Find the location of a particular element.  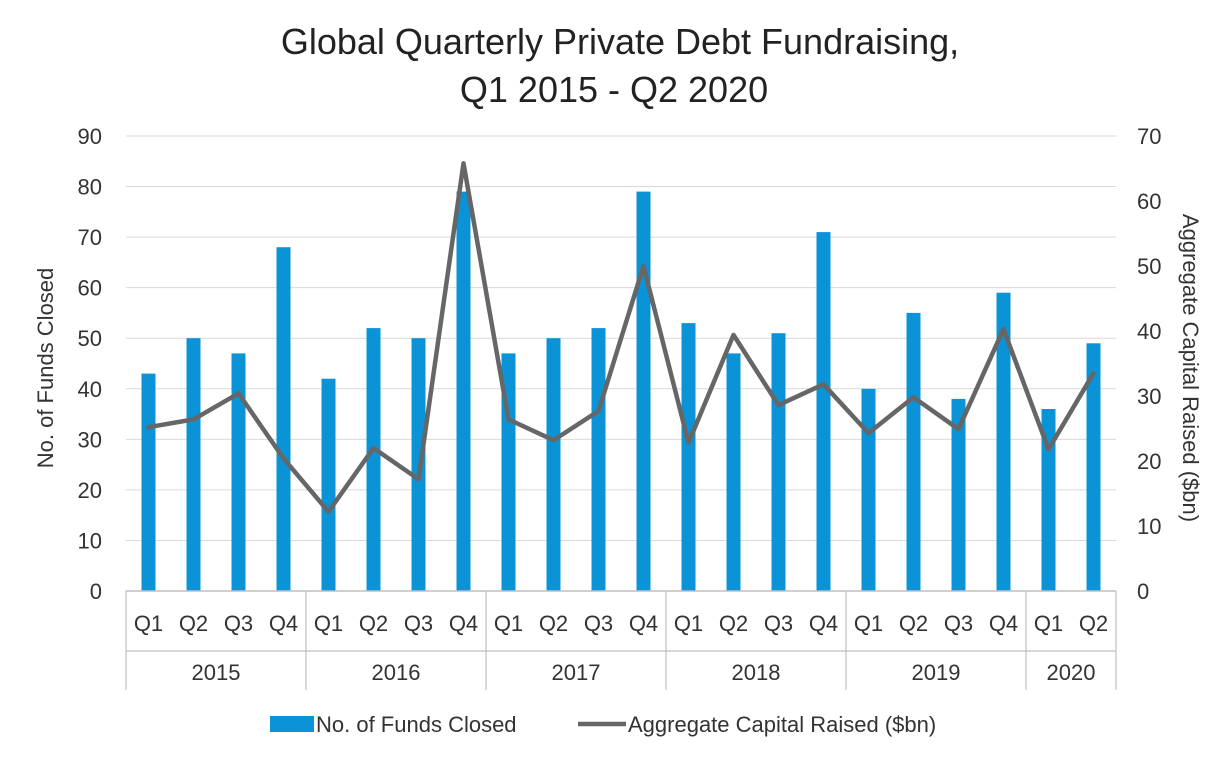

chart-title-line-2: Q1 2015 - Q2 2020 is located at coordinates (614, 89).